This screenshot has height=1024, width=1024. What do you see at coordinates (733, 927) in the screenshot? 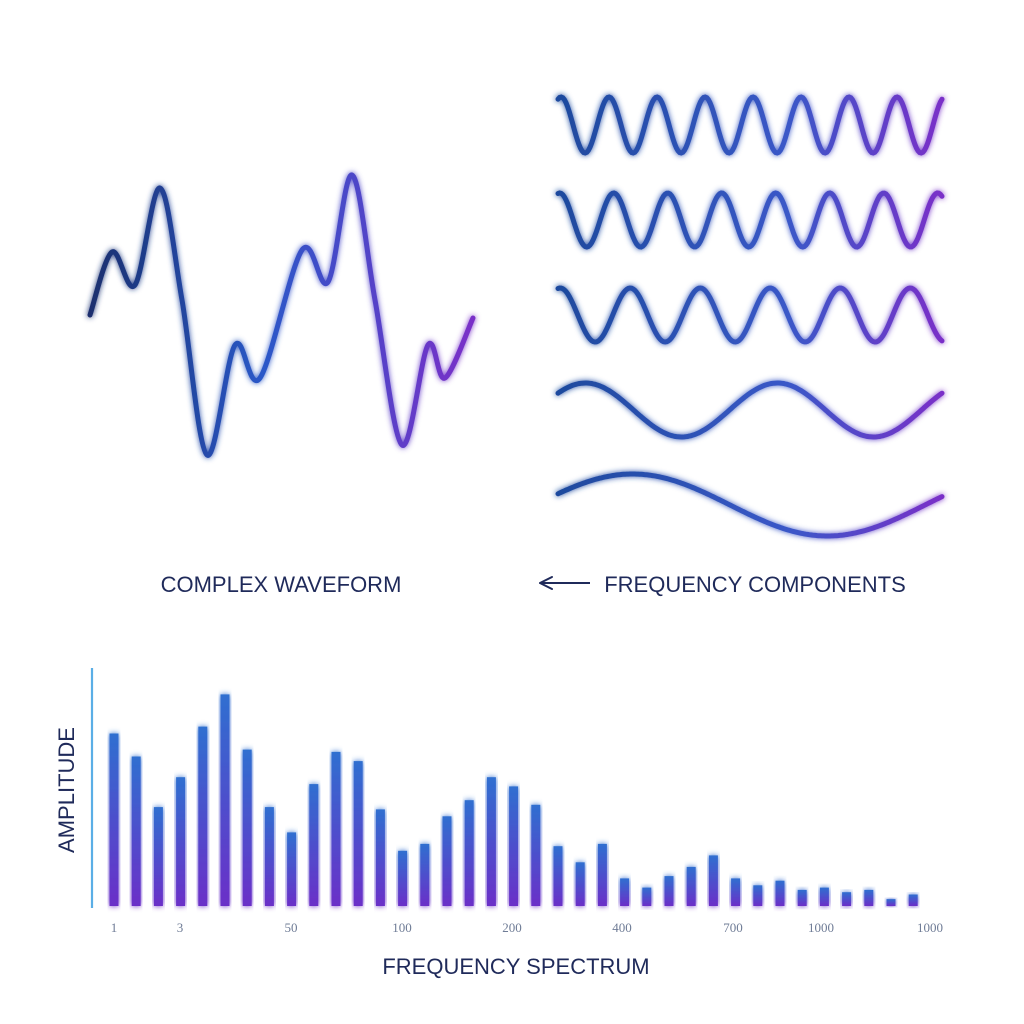
I see `x-tick-label: 700` at bounding box center [733, 927].